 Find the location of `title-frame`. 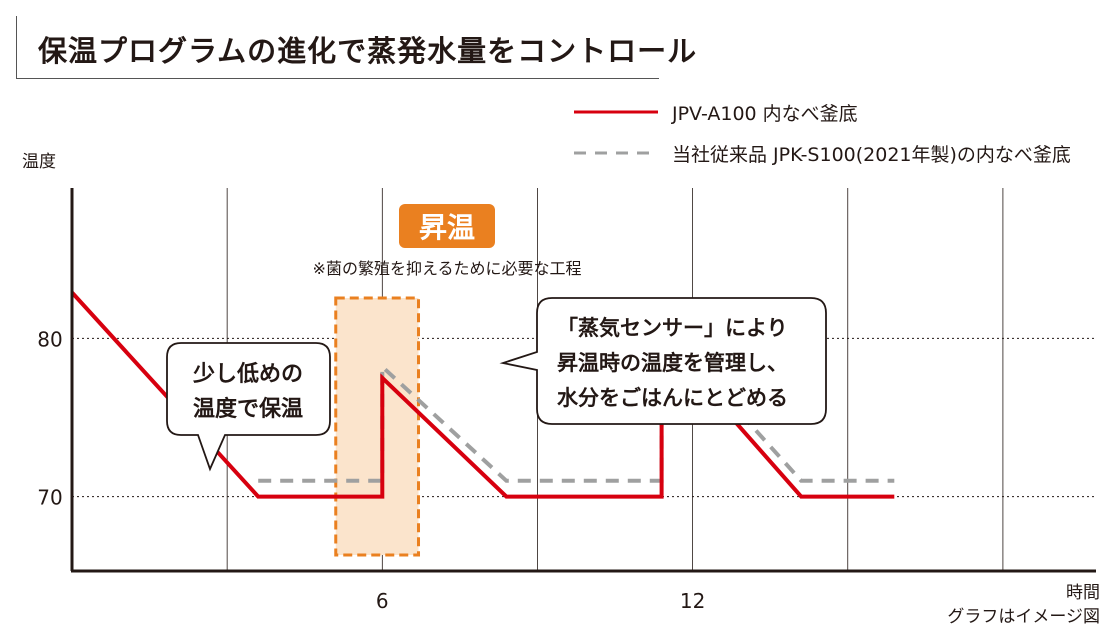

title-frame is located at coordinates (337, 47).